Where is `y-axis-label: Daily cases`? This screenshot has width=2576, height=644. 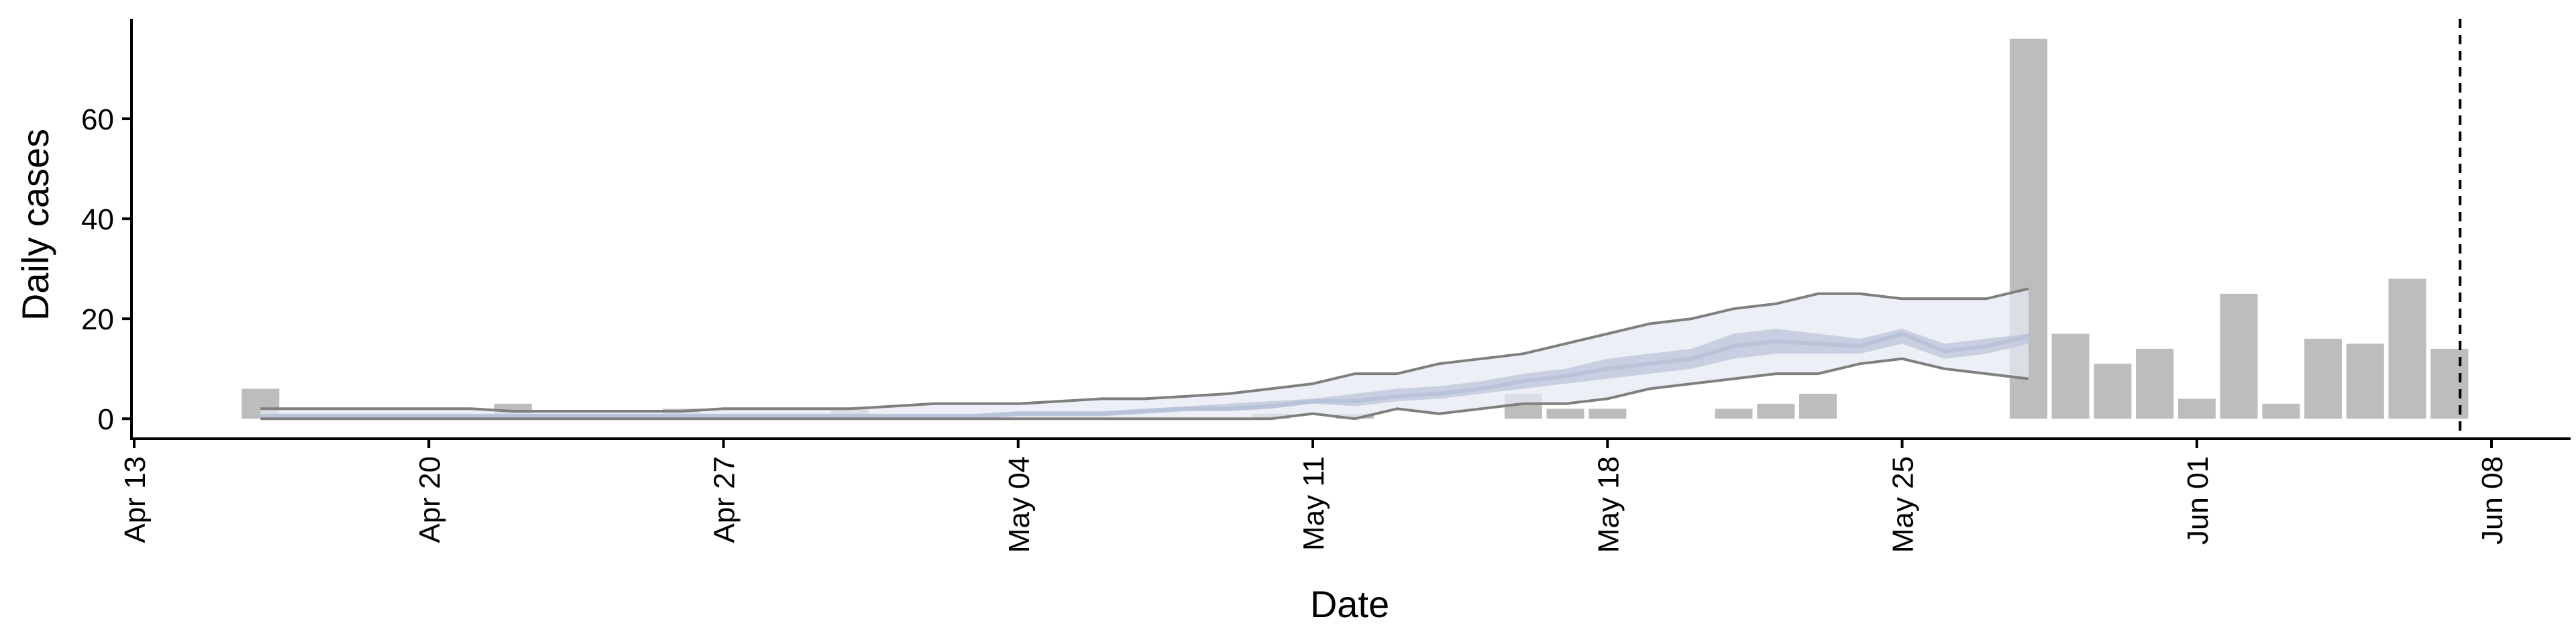
y-axis-label: Daily cases is located at coordinates (35, 225).